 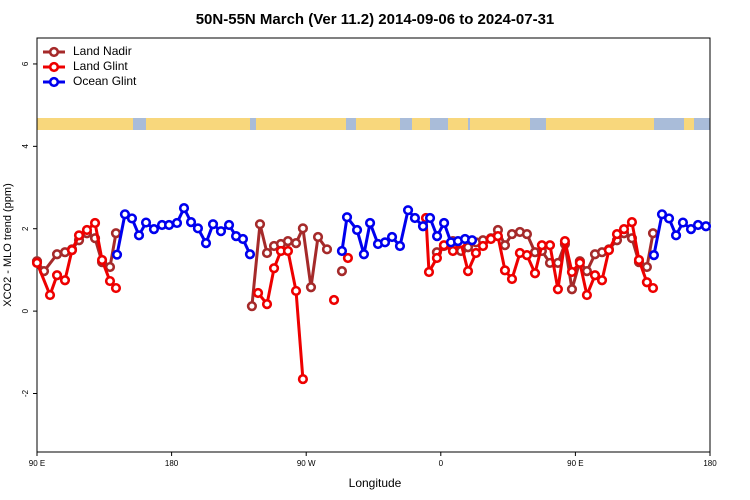 I want to click on x-axis-label: Longitude, so click(x=375, y=483).